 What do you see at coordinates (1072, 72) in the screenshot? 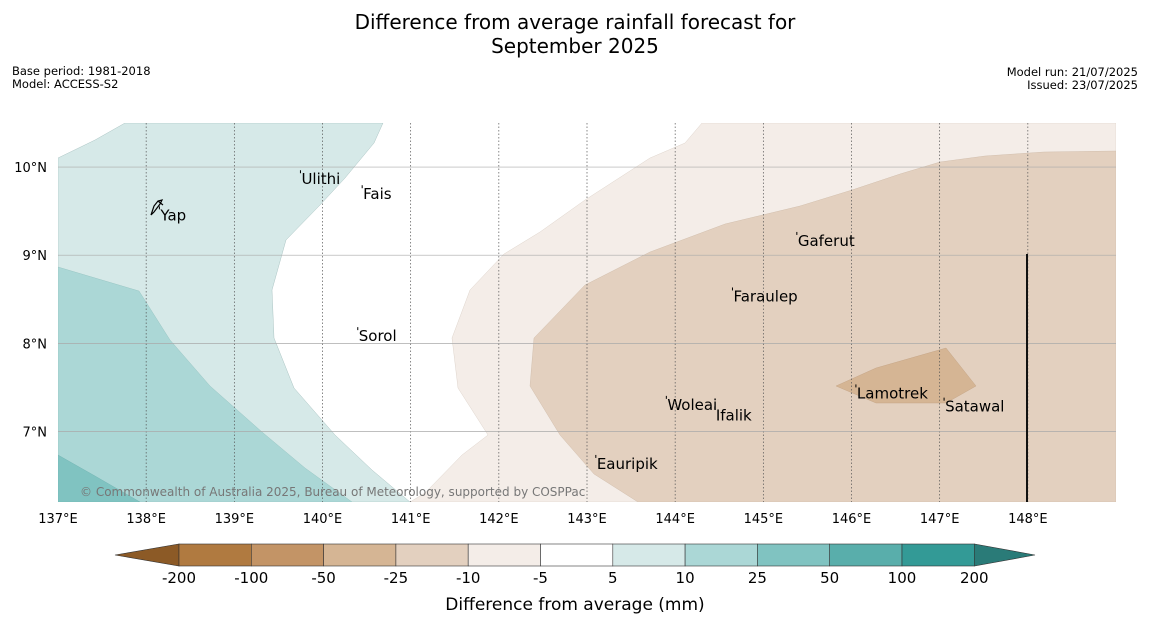
I see `model-run-date: Model run: 21/07/2025` at bounding box center [1072, 72].